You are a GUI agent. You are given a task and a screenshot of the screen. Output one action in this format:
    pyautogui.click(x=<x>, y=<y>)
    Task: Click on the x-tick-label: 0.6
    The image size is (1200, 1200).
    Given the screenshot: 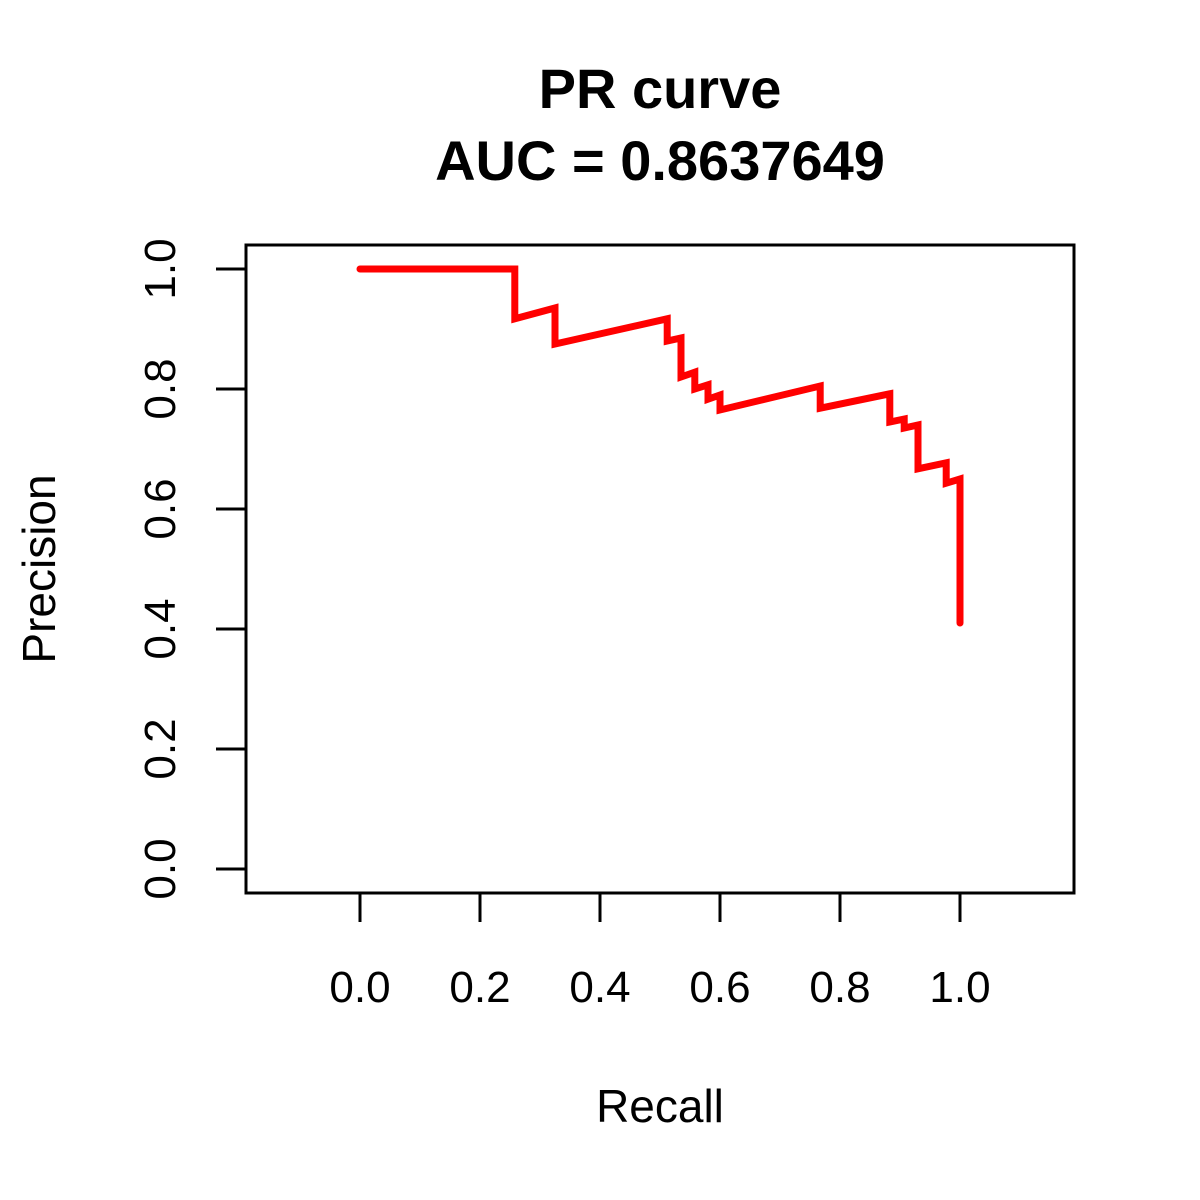 What is the action you would take?
    pyautogui.click(x=719, y=987)
    